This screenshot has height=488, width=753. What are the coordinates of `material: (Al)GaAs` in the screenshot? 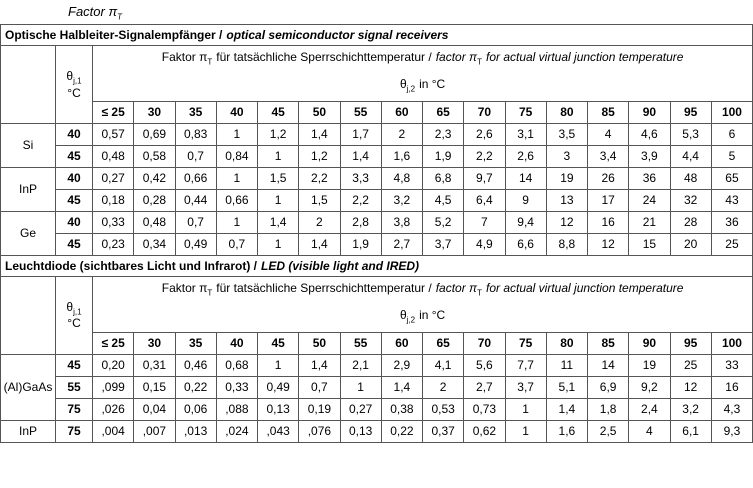 It's located at (28, 387).